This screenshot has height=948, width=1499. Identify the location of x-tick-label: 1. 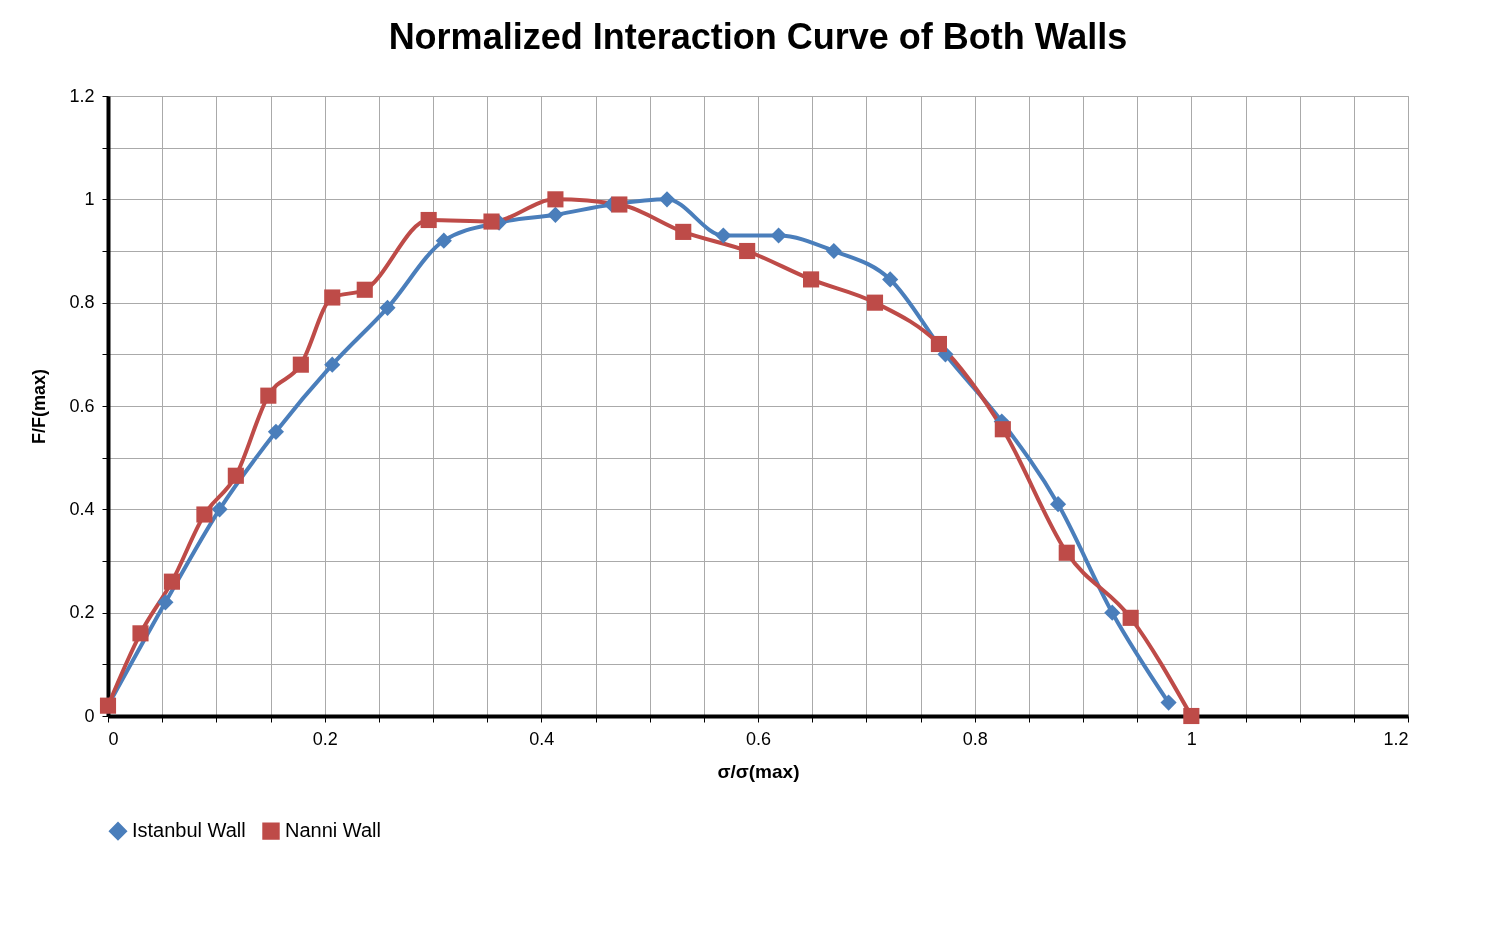
(1191, 738).